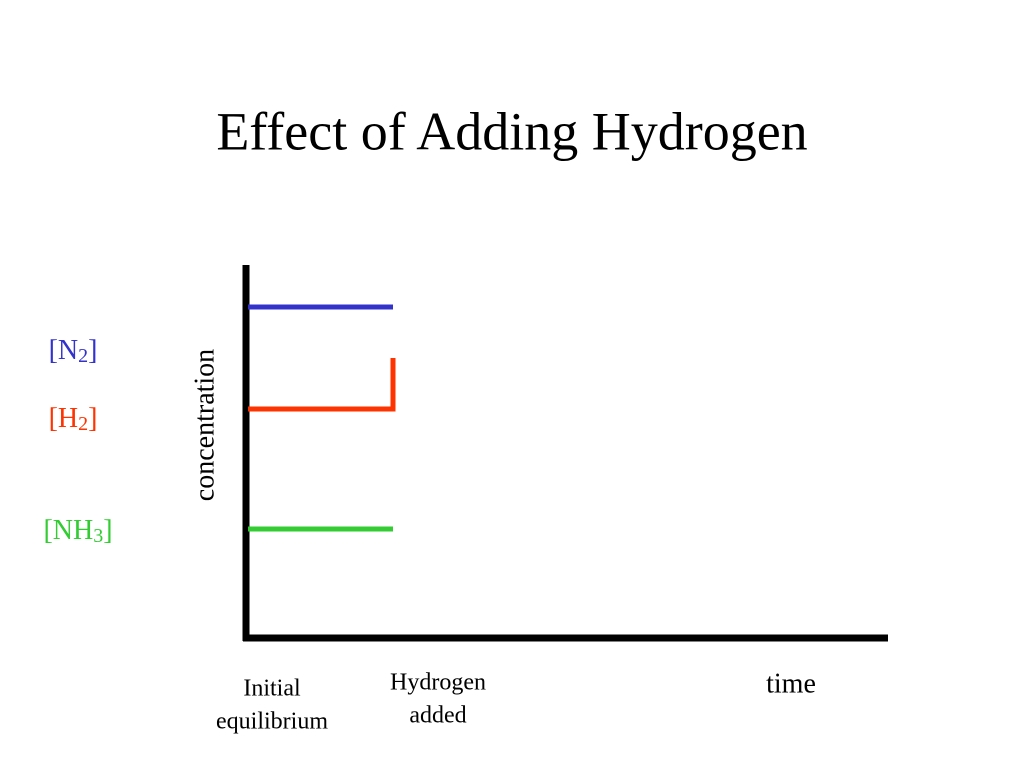  What do you see at coordinates (511, 131) in the screenshot?
I see `slide-title: Effect of Adding Hydrogen` at bounding box center [511, 131].